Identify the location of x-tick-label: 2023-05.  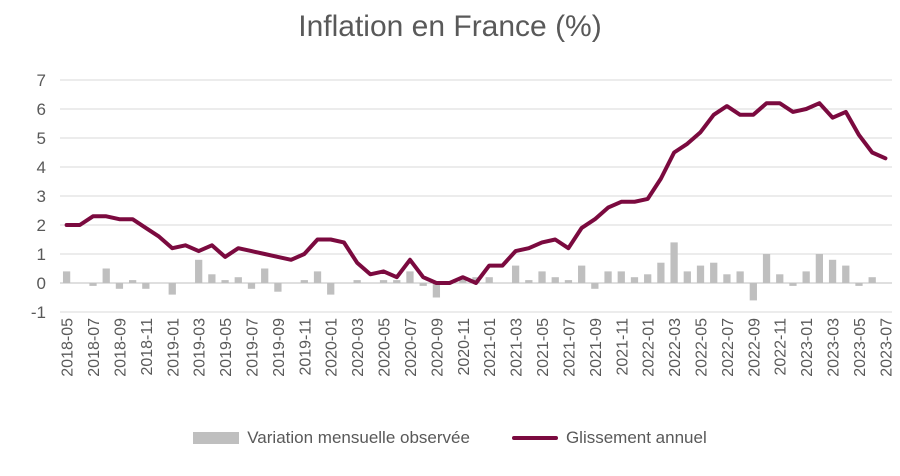
(860, 347).